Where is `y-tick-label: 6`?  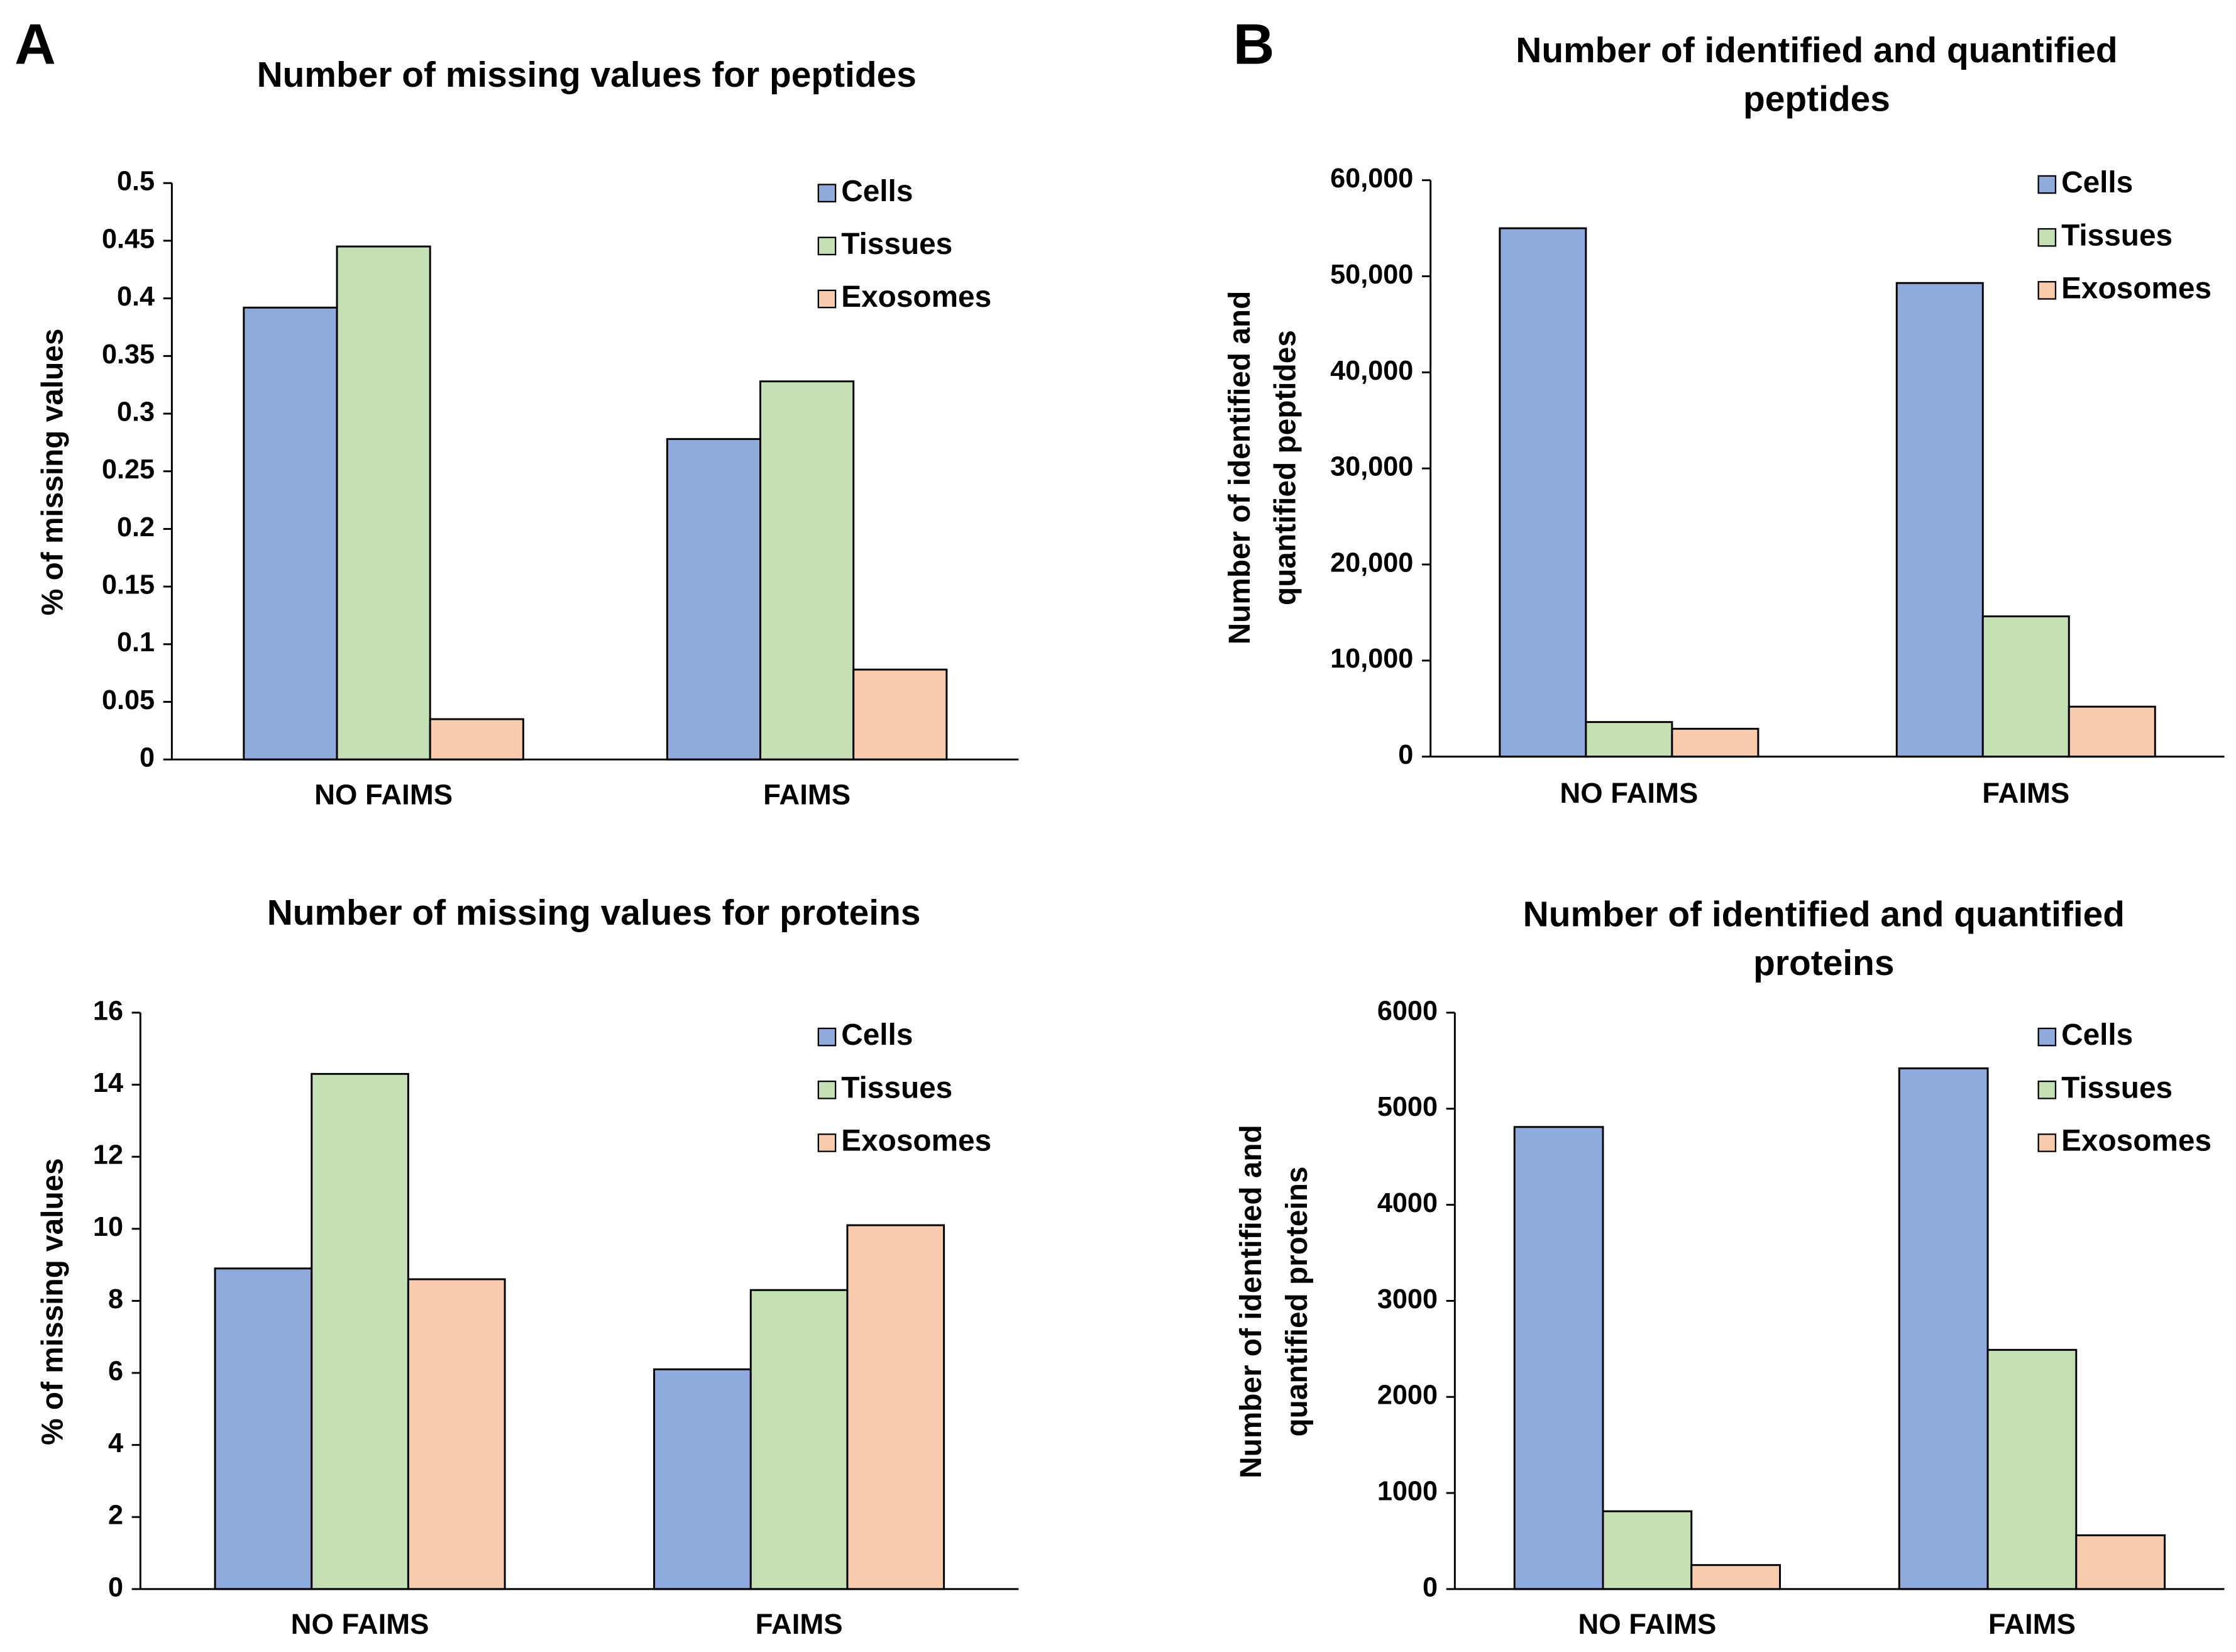
y-tick-label: 6 is located at coordinates (116, 1371).